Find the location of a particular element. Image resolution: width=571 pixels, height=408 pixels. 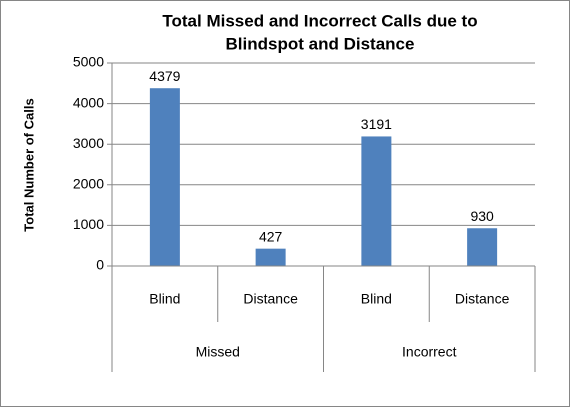

chart-title: Blindspot and Distance is located at coordinates (320, 43).